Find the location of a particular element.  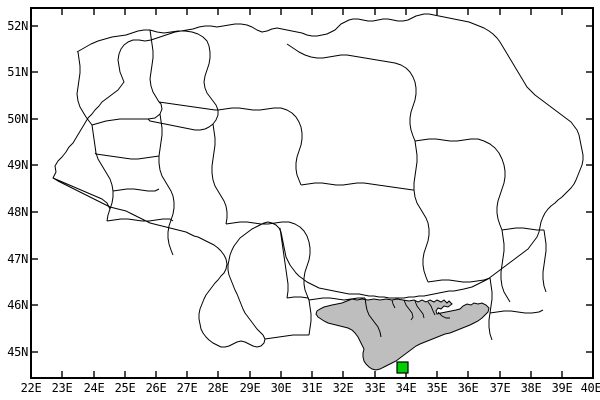

x-tick-label: 40E is located at coordinates (590, 388).